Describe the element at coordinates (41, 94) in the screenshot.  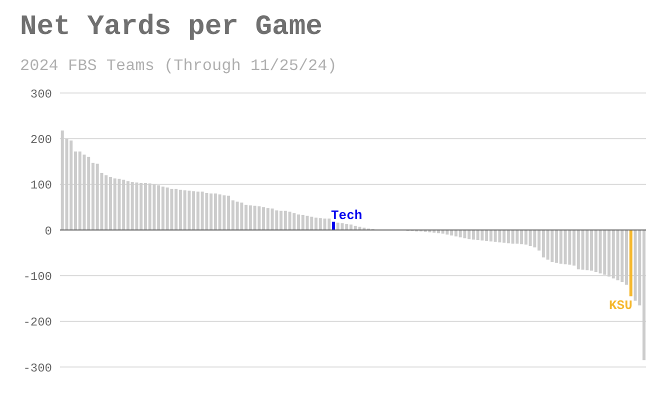
I see `y-tick-label: 300` at that location.